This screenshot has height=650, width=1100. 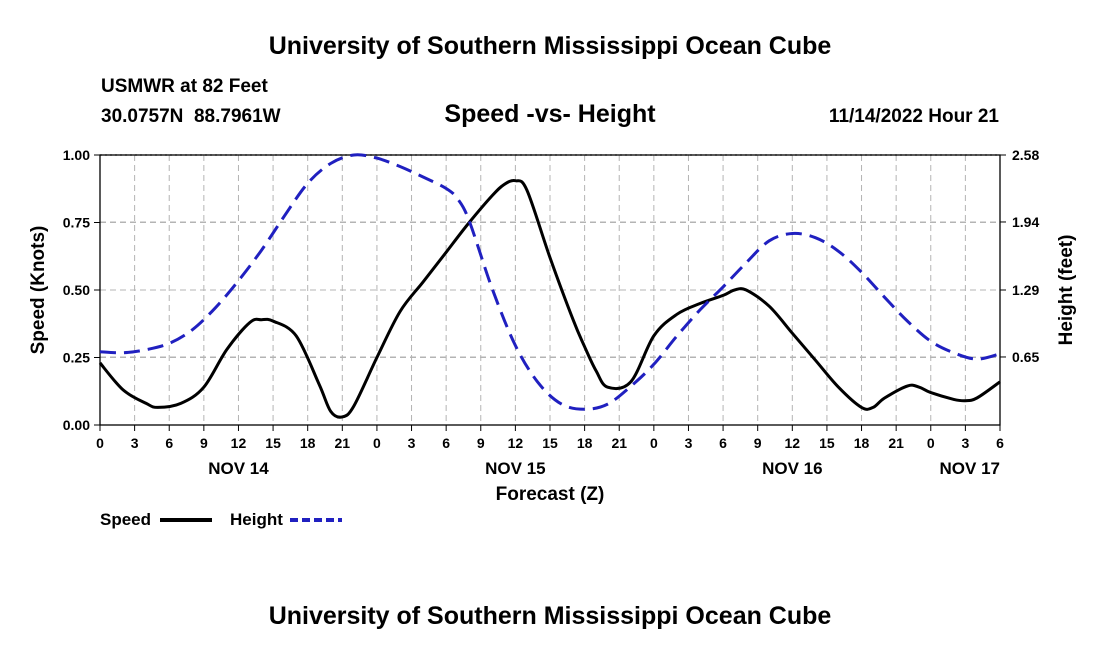 What do you see at coordinates (38, 290) in the screenshot?
I see `y-axis-label: Speed (Knots)` at bounding box center [38, 290].